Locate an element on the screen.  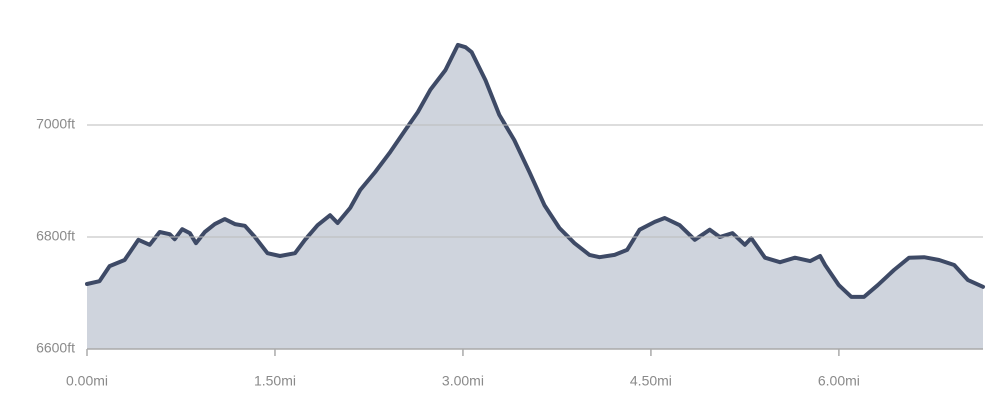
x-tick-label: 6.00mi is located at coordinates (839, 381).